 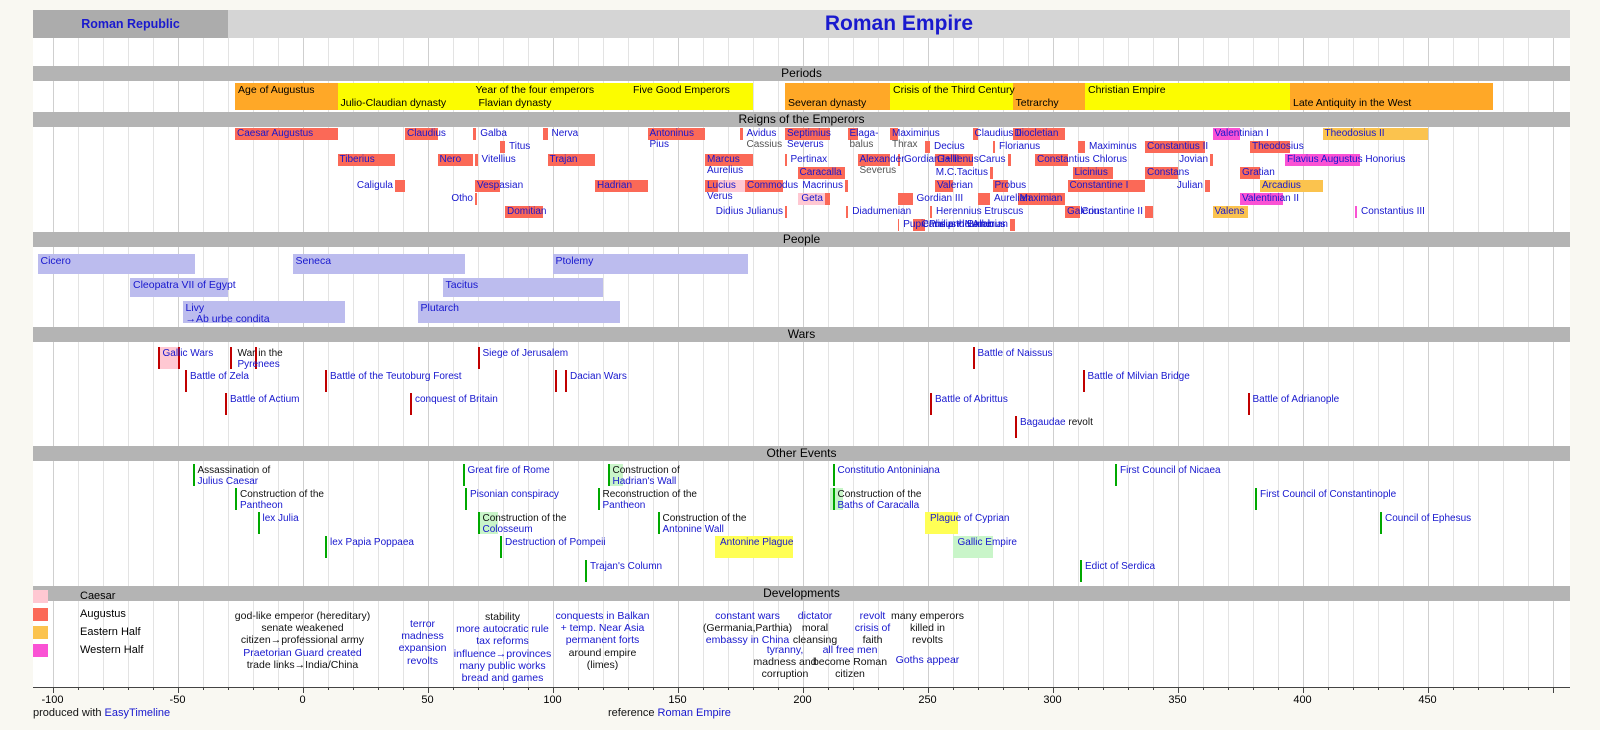 What do you see at coordinates (1270, 198) in the screenshot?
I see `emperor-label-valentinian-ii: Valentinian II` at bounding box center [1270, 198].